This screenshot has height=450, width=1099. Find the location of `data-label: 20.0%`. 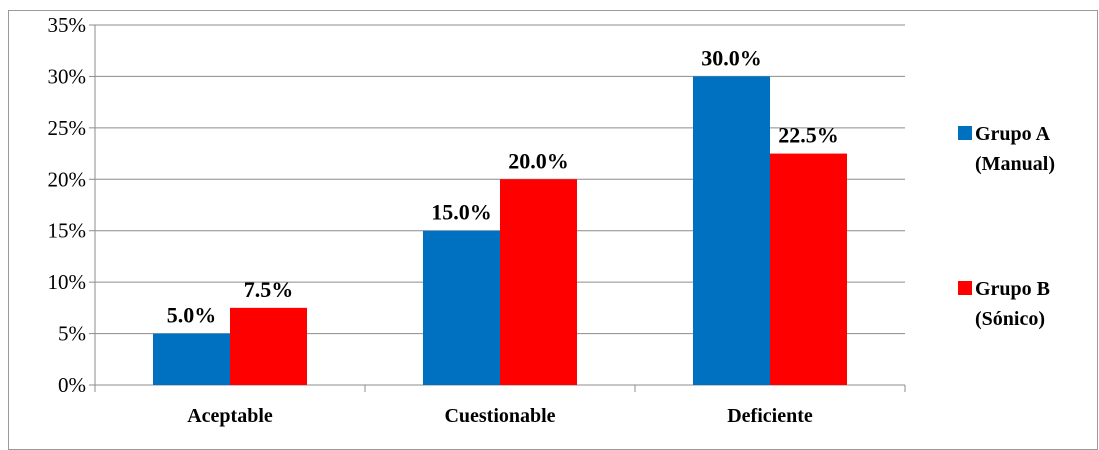

data-label: 20.0% is located at coordinates (538, 160).